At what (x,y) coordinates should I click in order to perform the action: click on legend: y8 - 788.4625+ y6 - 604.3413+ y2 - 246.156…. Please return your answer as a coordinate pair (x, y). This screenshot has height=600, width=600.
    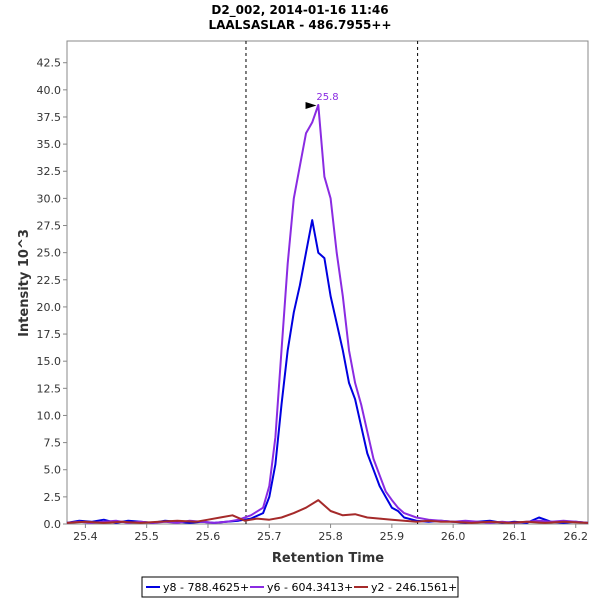
    Looking at the image, I should click on (300, 587).